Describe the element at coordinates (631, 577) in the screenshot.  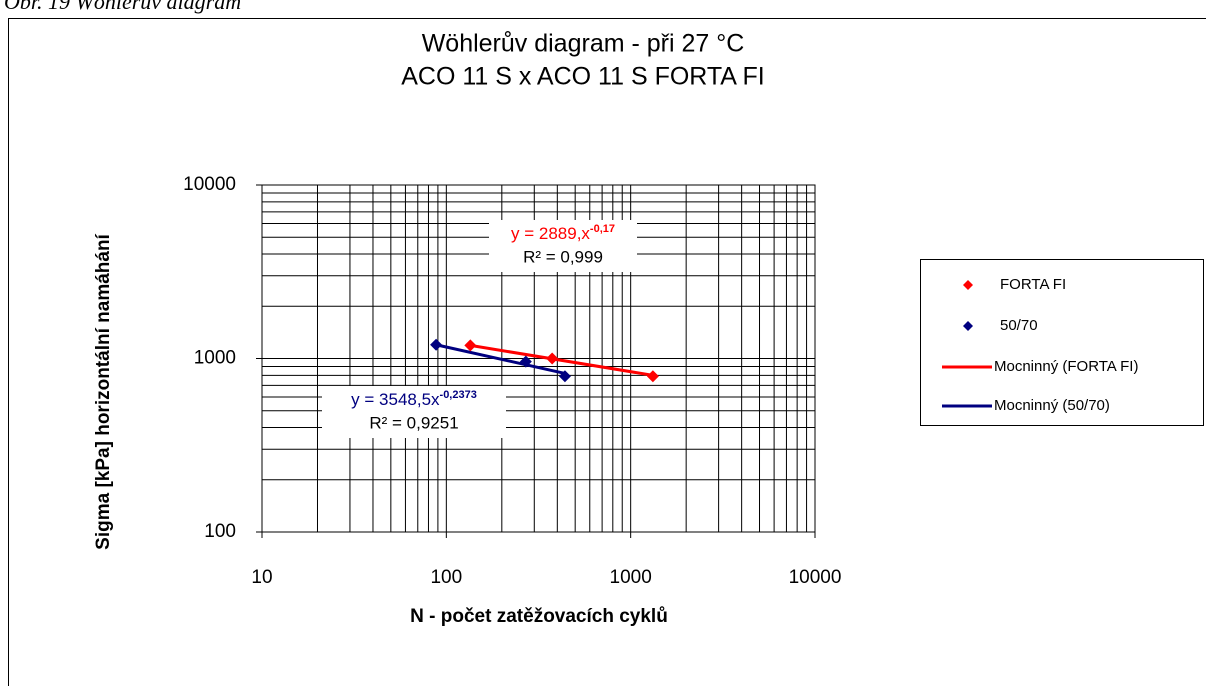
I see `x-tick-label: 1000` at that location.